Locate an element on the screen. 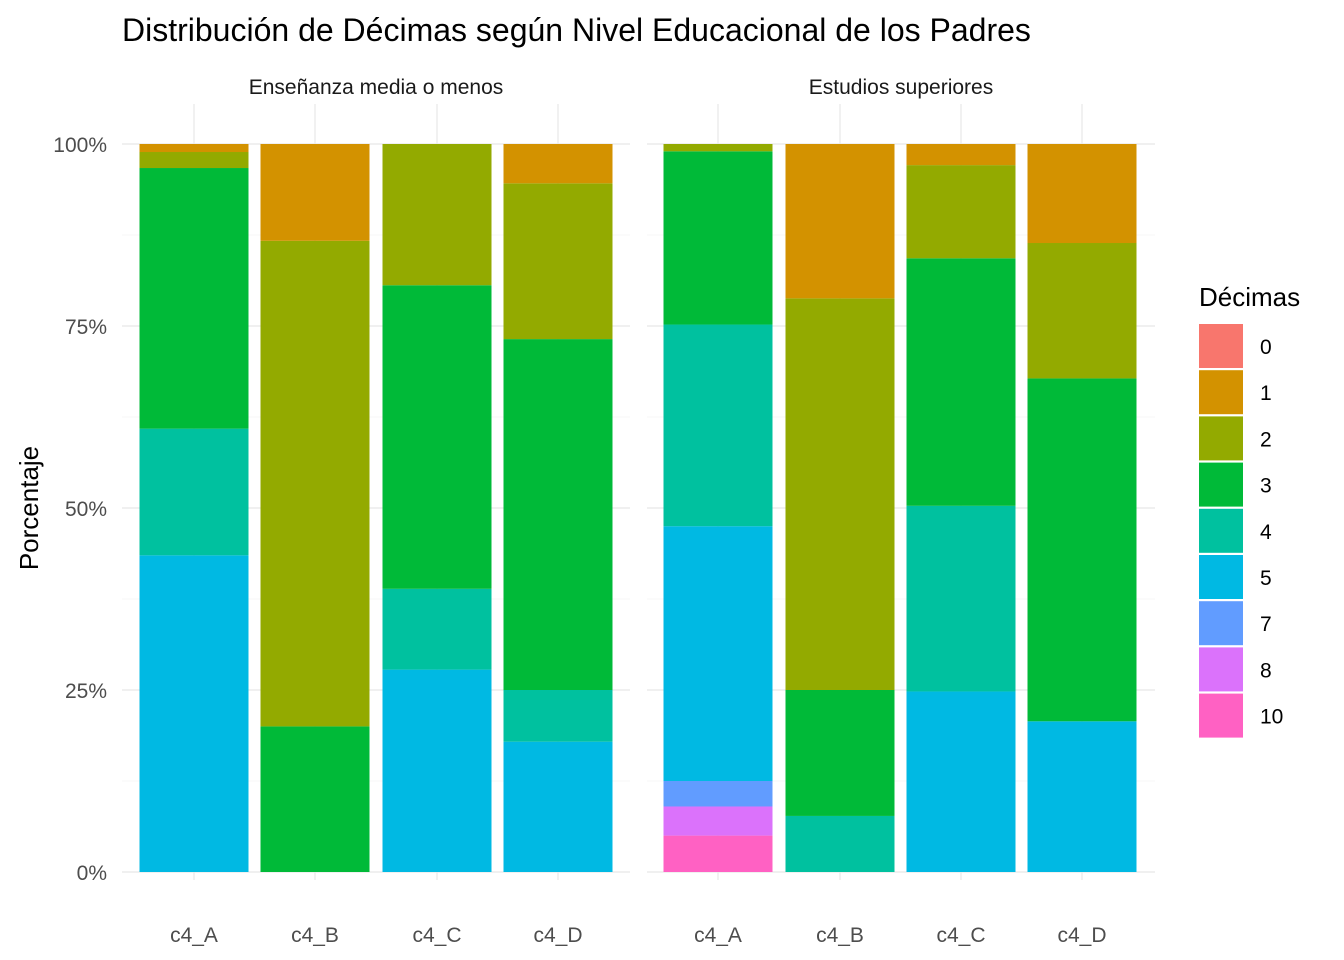  facet-strip-label: Enseñanza media o menos is located at coordinates (376, 87).